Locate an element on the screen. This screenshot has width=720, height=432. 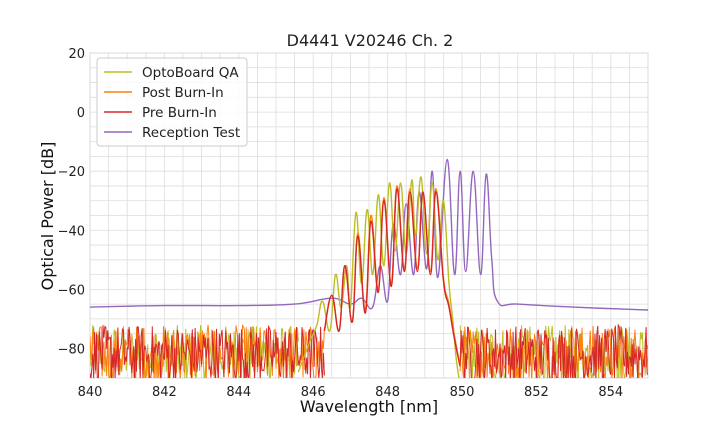
series-line is located at coordinates (392, 277).